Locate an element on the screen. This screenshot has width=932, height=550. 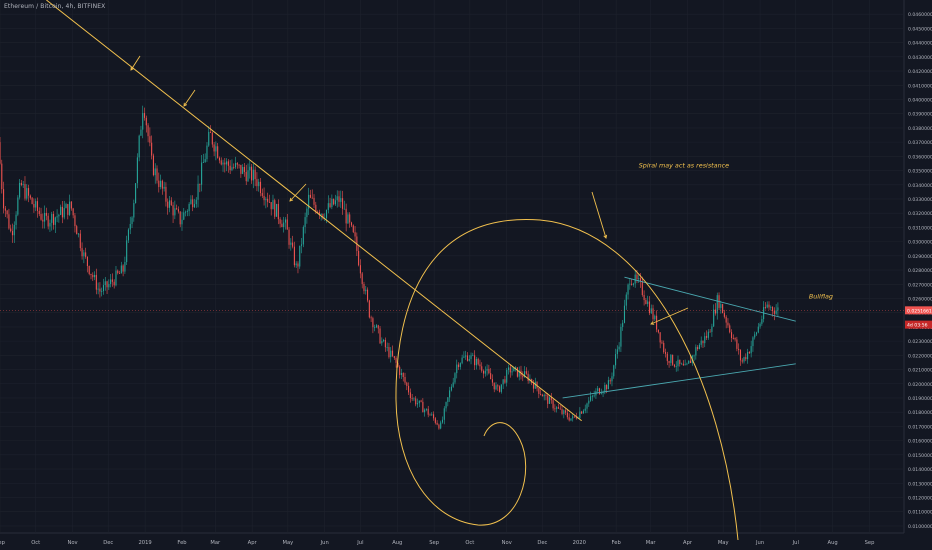
symbol-title: Ethereum / Bitcoin, 4h, BITFINEX is located at coordinates (55, 6).